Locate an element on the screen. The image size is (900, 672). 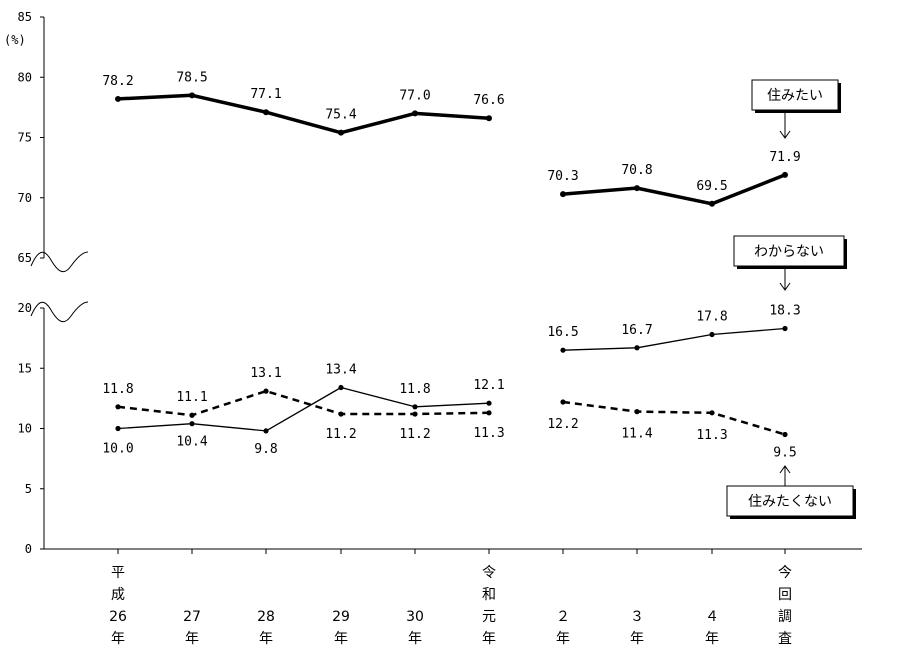
x-category-label: 調 is located at coordinates (785, 617).